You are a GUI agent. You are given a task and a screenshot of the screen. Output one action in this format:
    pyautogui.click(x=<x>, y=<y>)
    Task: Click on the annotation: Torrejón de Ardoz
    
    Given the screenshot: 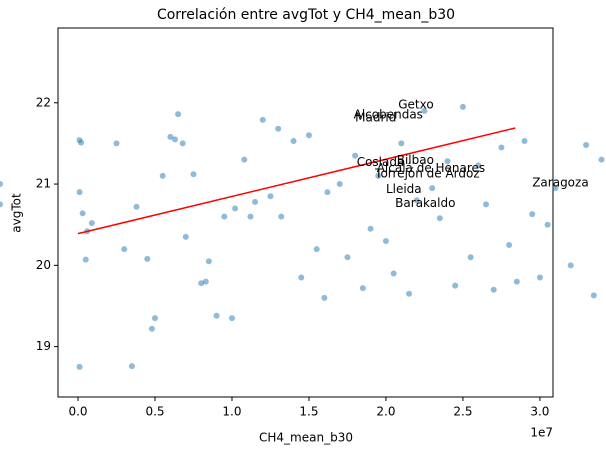 What is the action you would take?
    pyautogui.click(x=427, y=174)
    